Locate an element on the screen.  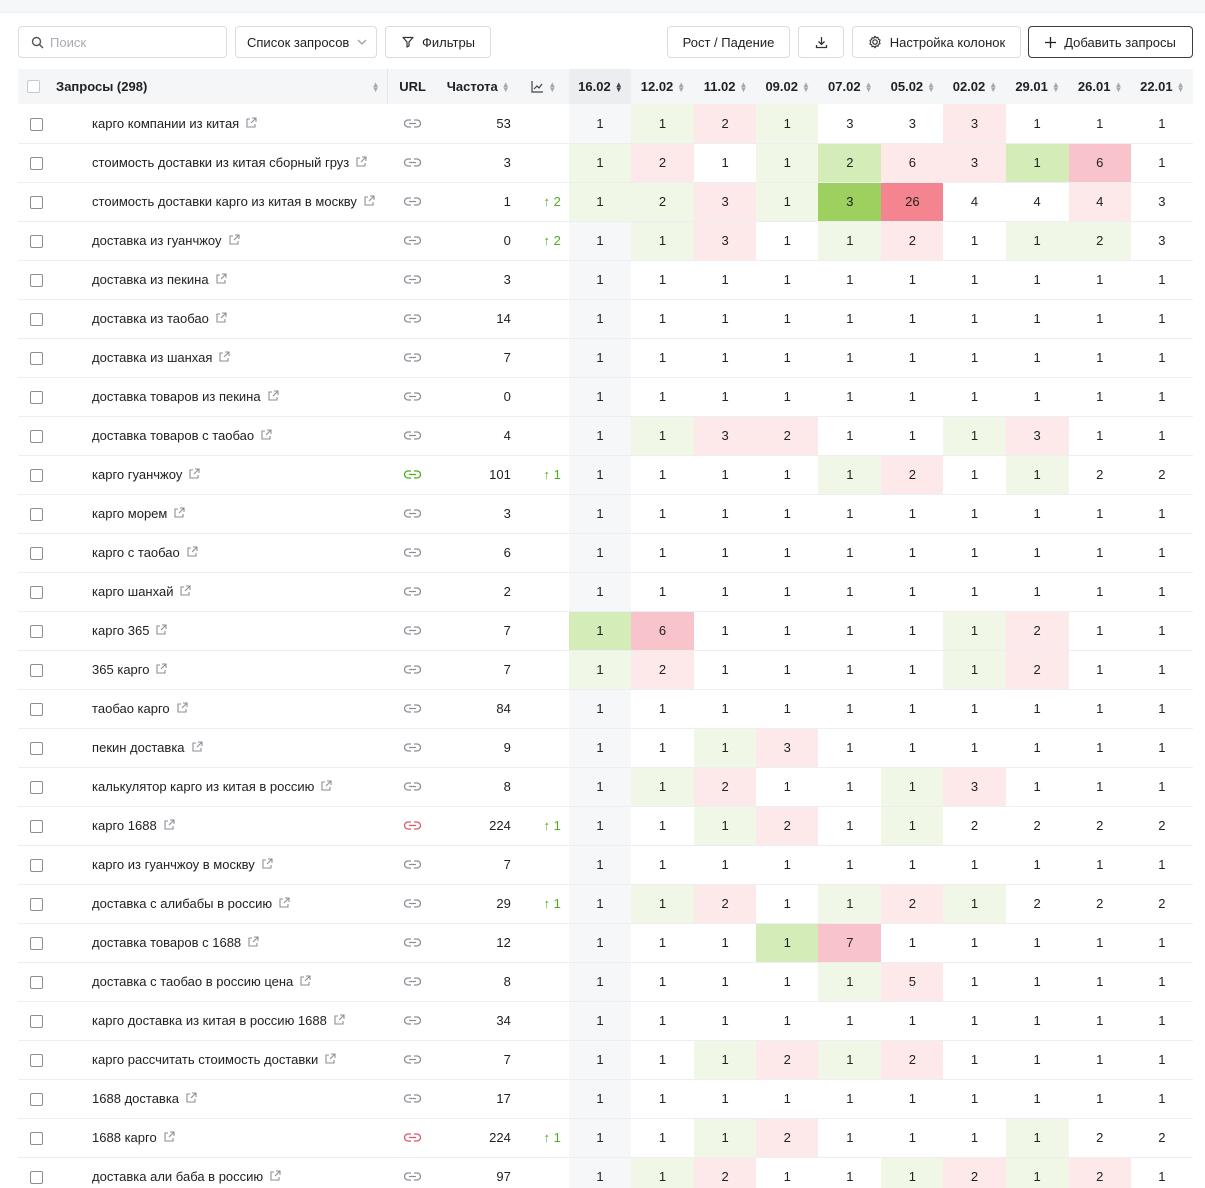
query-text: 365 карго is located at coordinates (121, 669).